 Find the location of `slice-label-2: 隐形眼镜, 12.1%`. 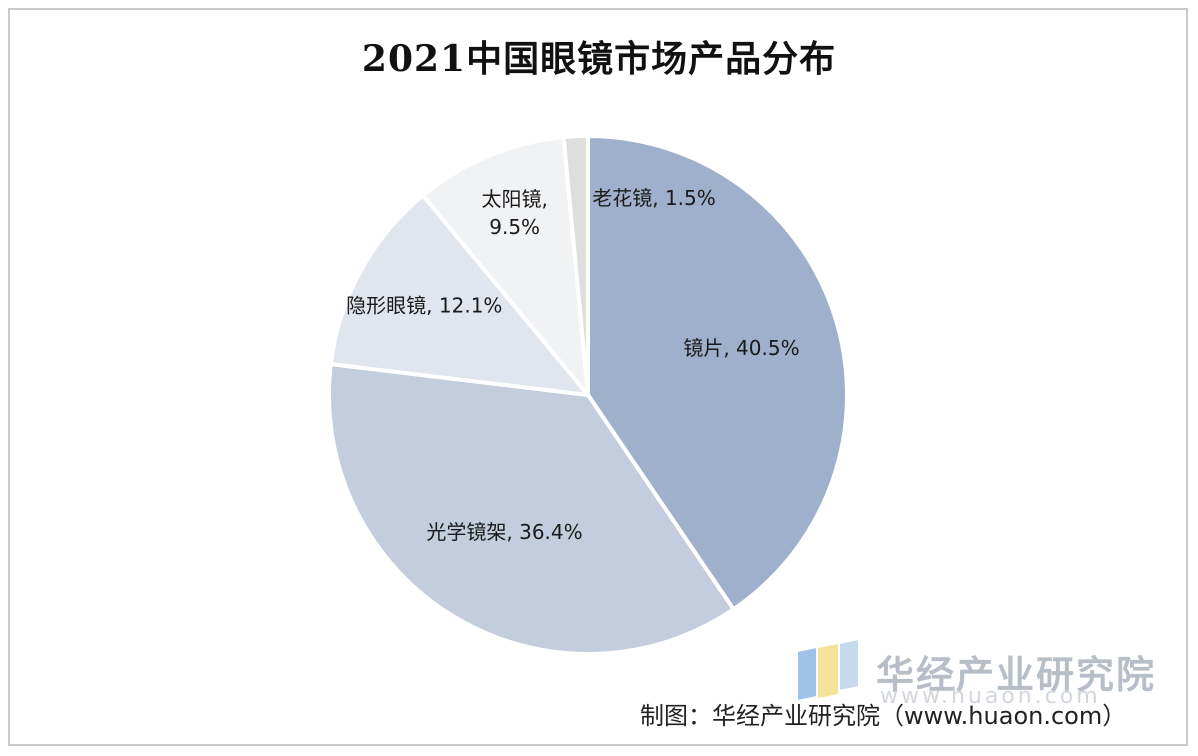

slice-label-2: 隐形眼镜, 12.1% is located at coordinates (424, 306).